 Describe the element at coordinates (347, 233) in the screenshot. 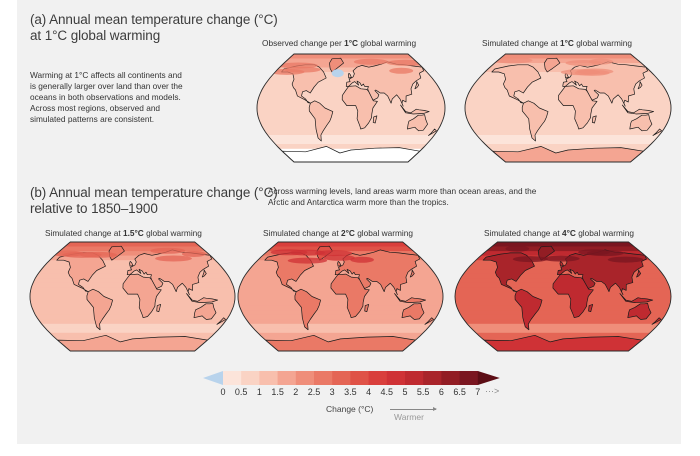

I see `label-bold: 2°C` at that location.